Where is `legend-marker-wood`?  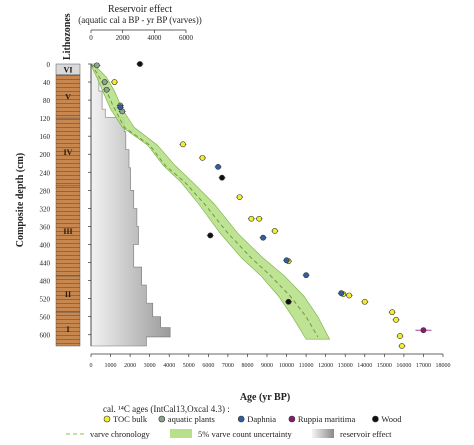 legend-marker-wood is located at coordinates (375, 419).